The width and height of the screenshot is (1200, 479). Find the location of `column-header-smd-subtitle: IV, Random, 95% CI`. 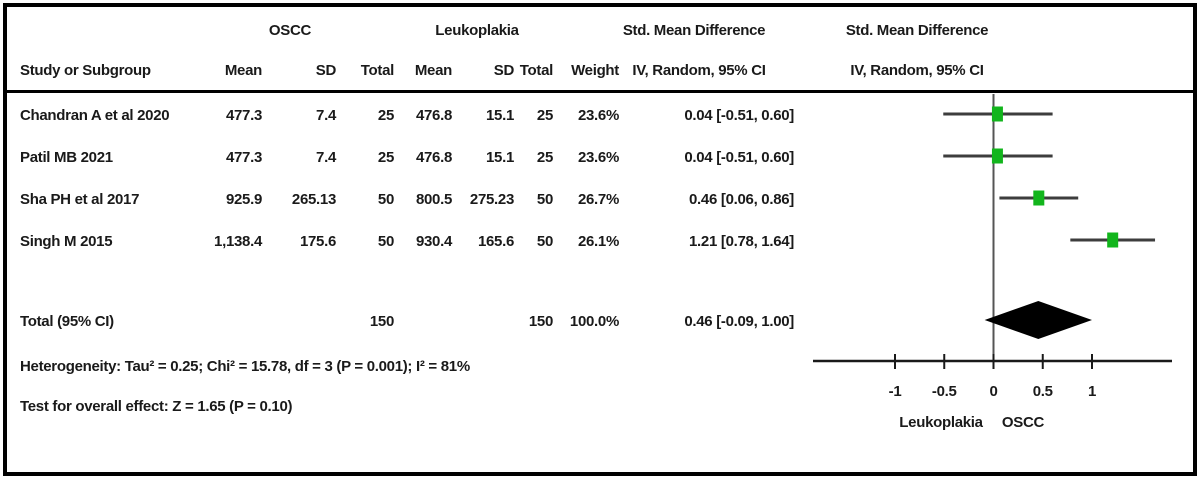

column-header-smd-subtitle: IV, Random, 95% CI is located at coordinates (699, 70).